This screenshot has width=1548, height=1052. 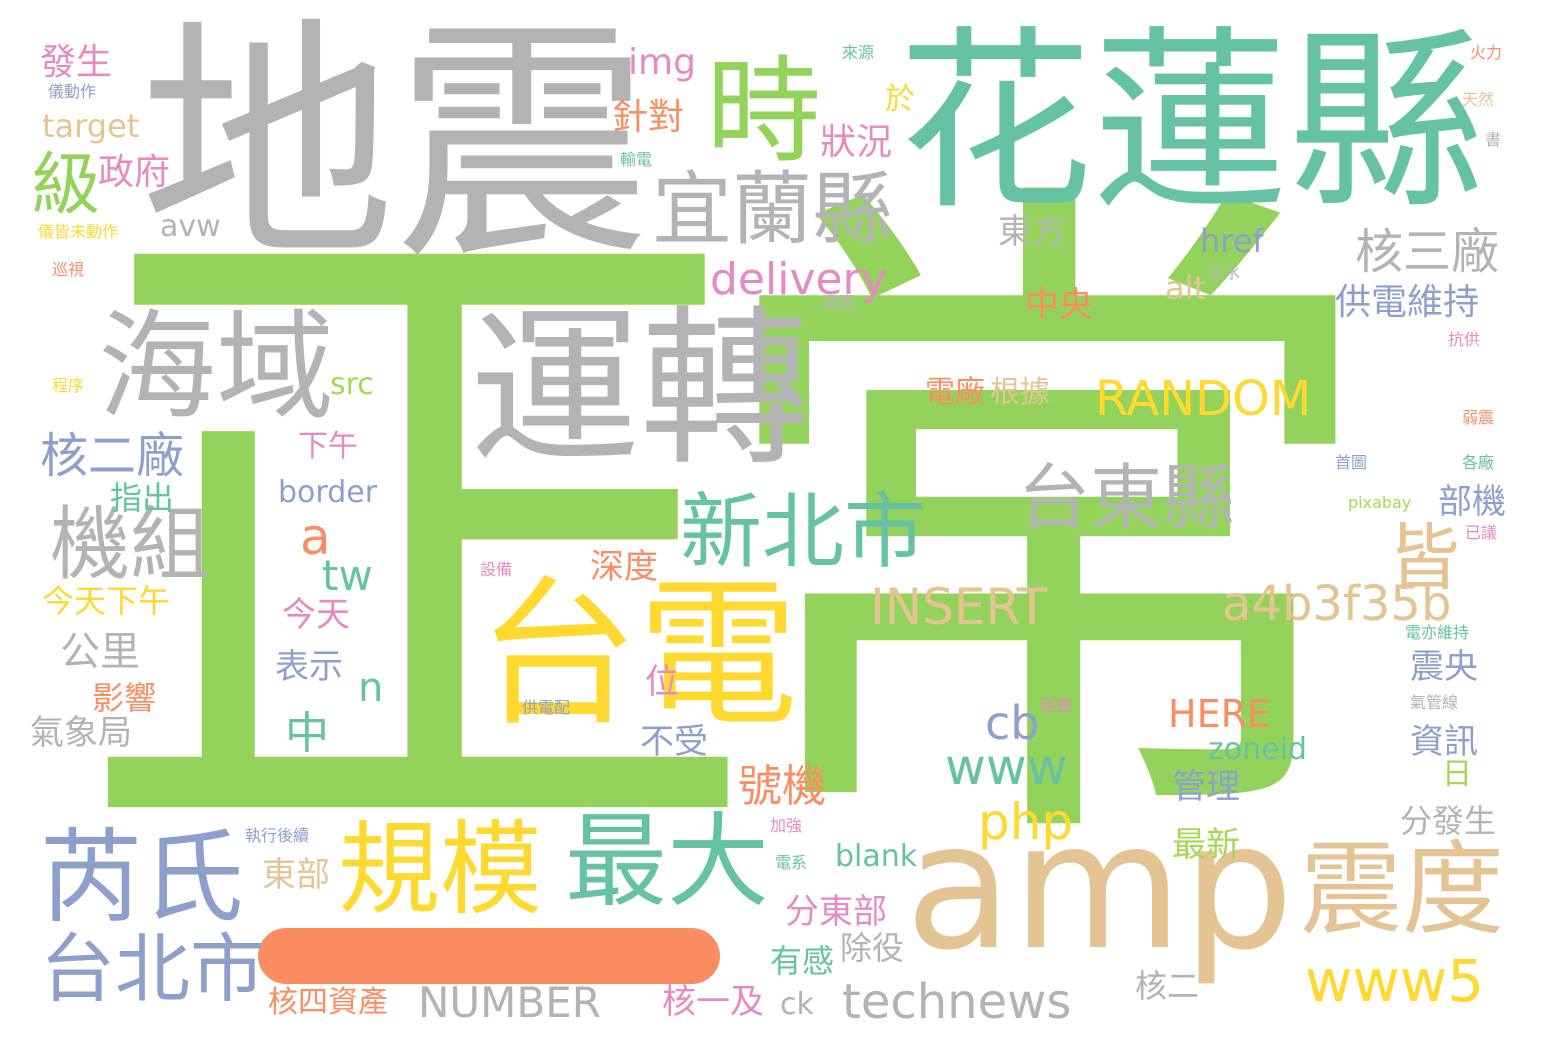 What do you see at coordinates (1444, 667) in the screenshot?
I see `word: 震央` at bounding box center [1444, 667].